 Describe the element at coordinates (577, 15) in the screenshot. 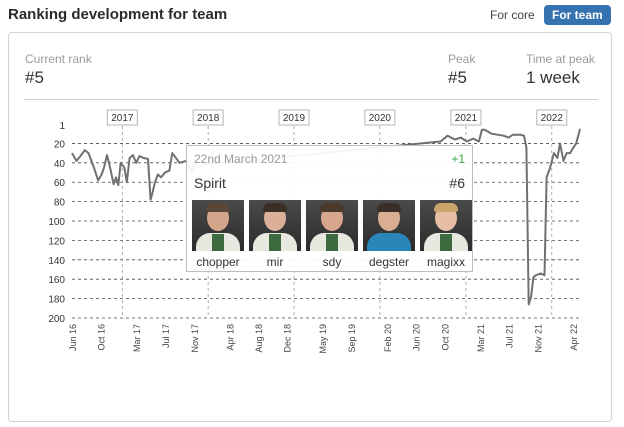

I see `for-team-toggle: For team` at that location.